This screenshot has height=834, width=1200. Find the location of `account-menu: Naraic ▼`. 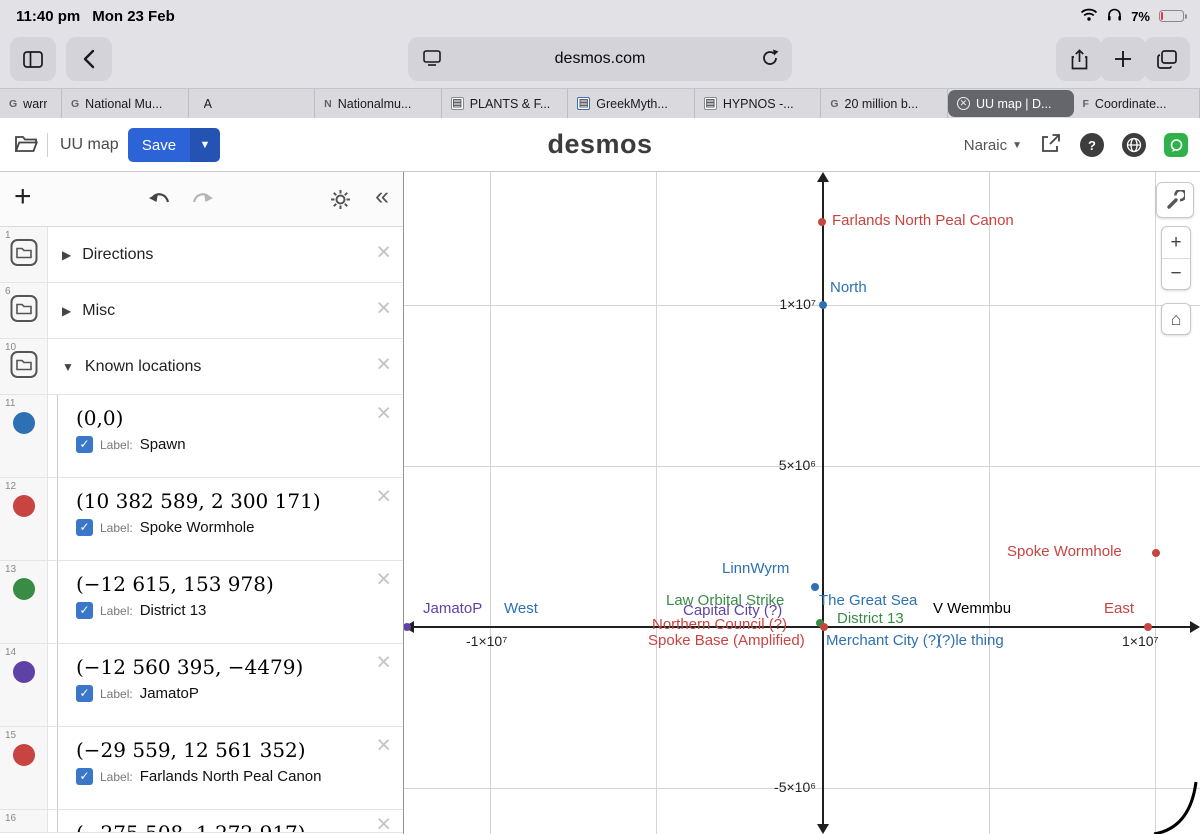

account-menu: Naraic ▼ is located at coordinates (993, 145).